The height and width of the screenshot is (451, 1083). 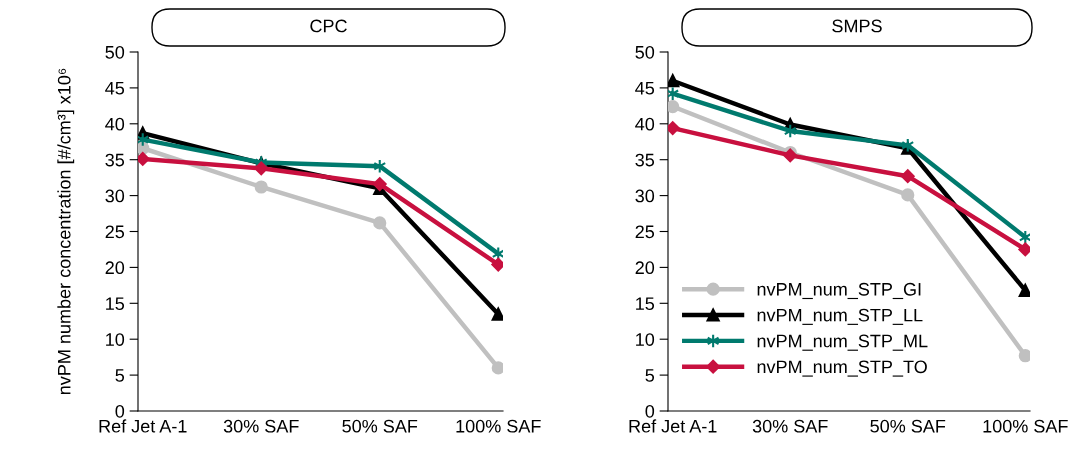 I want to click on chart-title: SMPS, so click(x=857, y=26).